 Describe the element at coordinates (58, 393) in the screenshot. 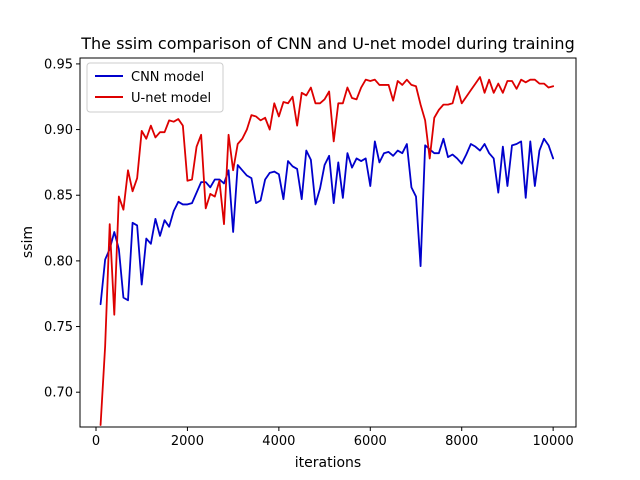

I see `y-tick-label: 0.70` at that location.